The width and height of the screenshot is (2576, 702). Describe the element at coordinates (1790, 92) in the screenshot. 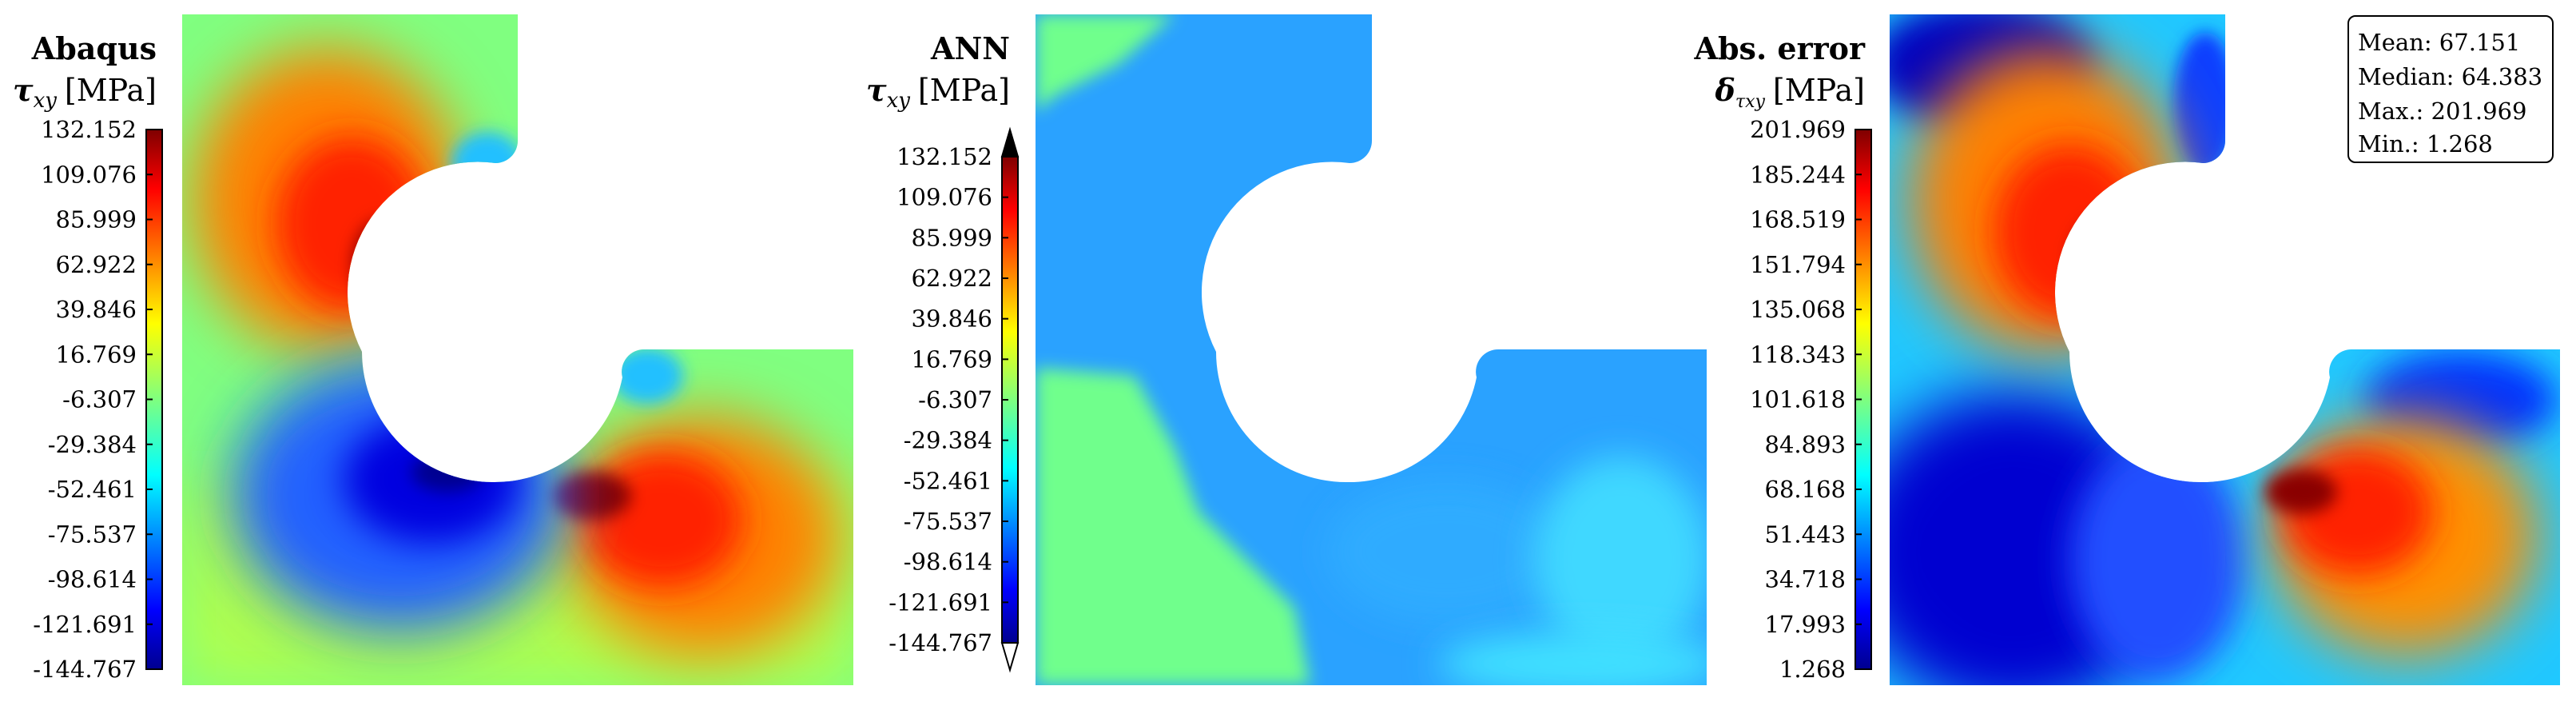

I see `error-quantity-label: δτxy [MPa]` at that location.